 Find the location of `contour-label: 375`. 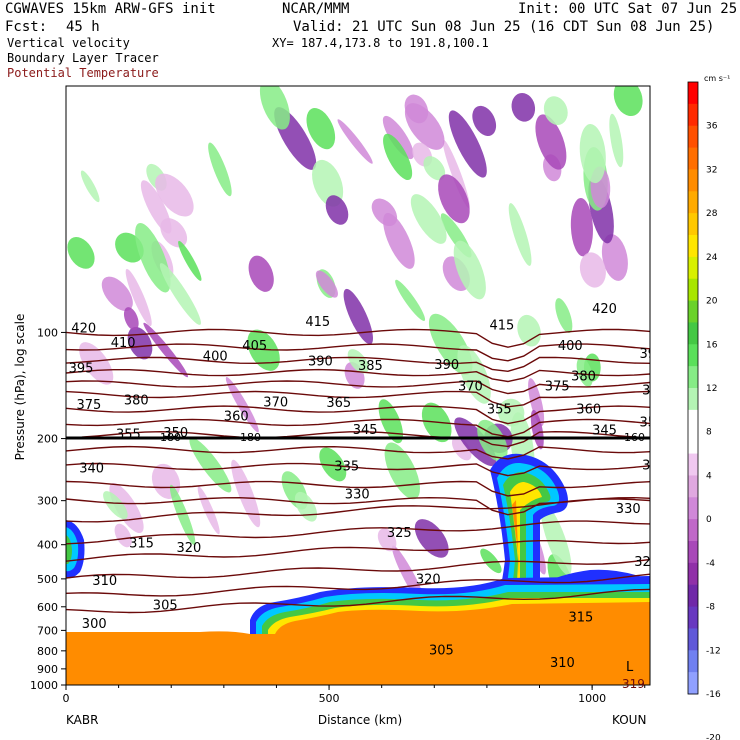

contour-label: 375 is located at coordinates (557, 386).